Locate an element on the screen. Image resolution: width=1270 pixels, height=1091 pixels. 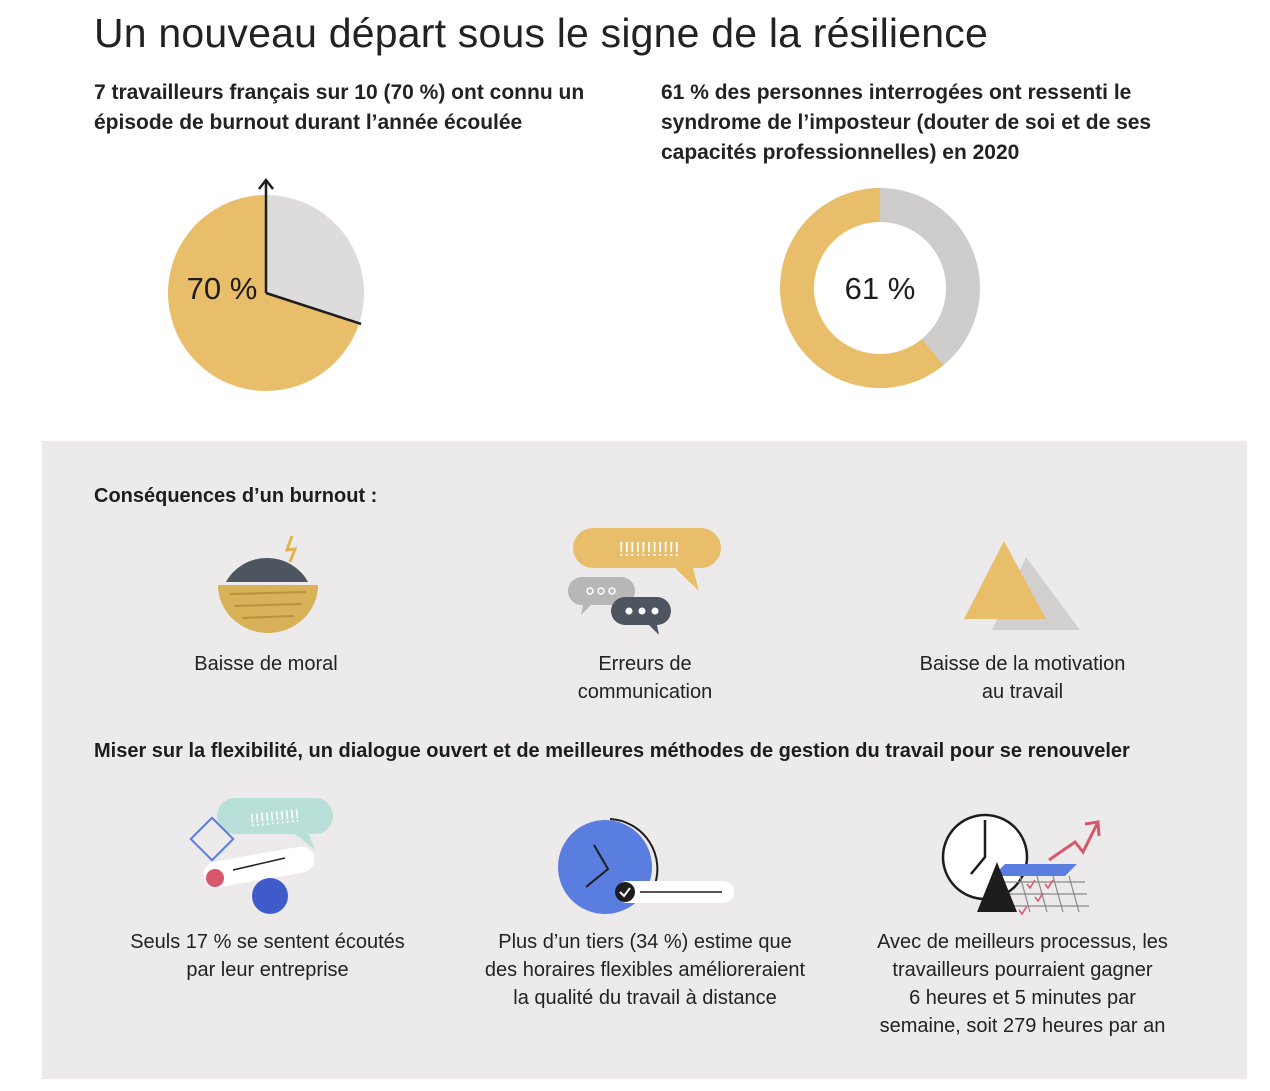
pie-edge-line is located at coordinates (313, 308).